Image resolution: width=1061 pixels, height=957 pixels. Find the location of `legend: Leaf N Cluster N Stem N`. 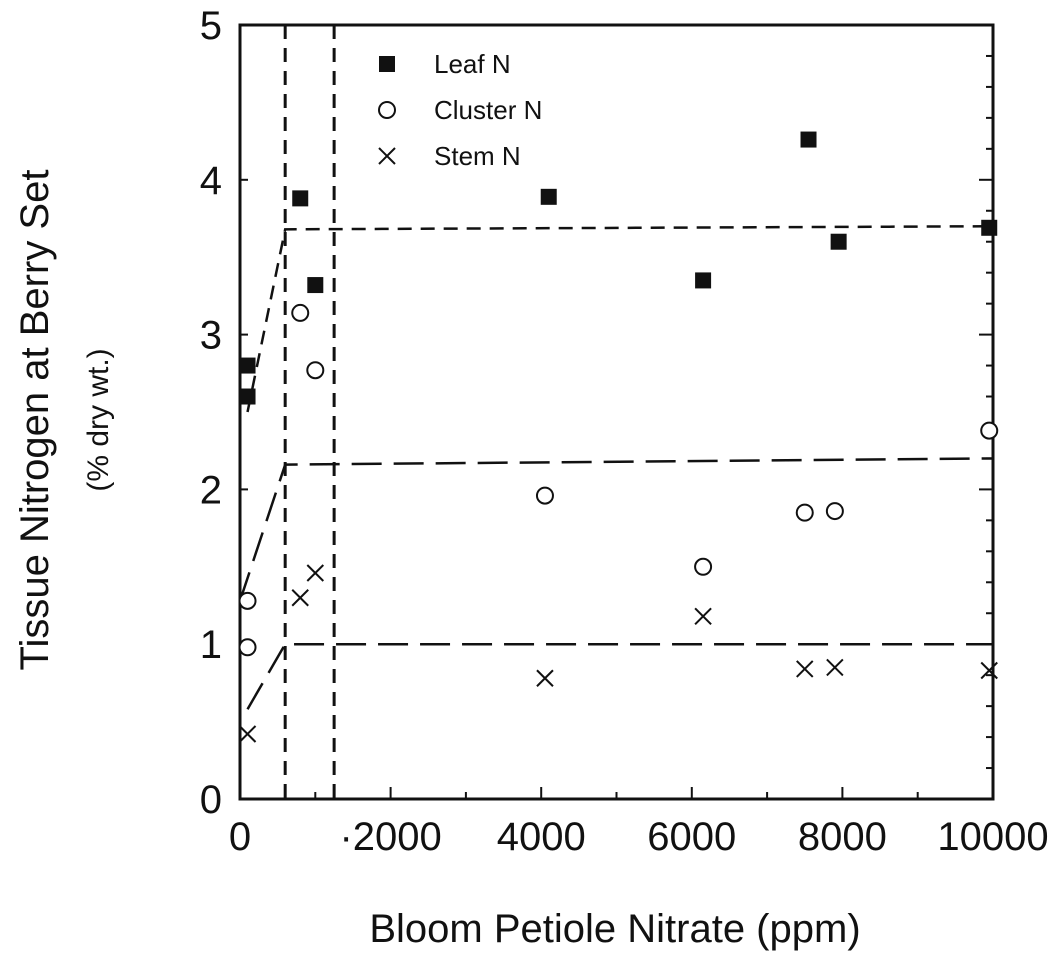

legend: Leaf N Cluster N Stem N is located at coordinates (460, 110).